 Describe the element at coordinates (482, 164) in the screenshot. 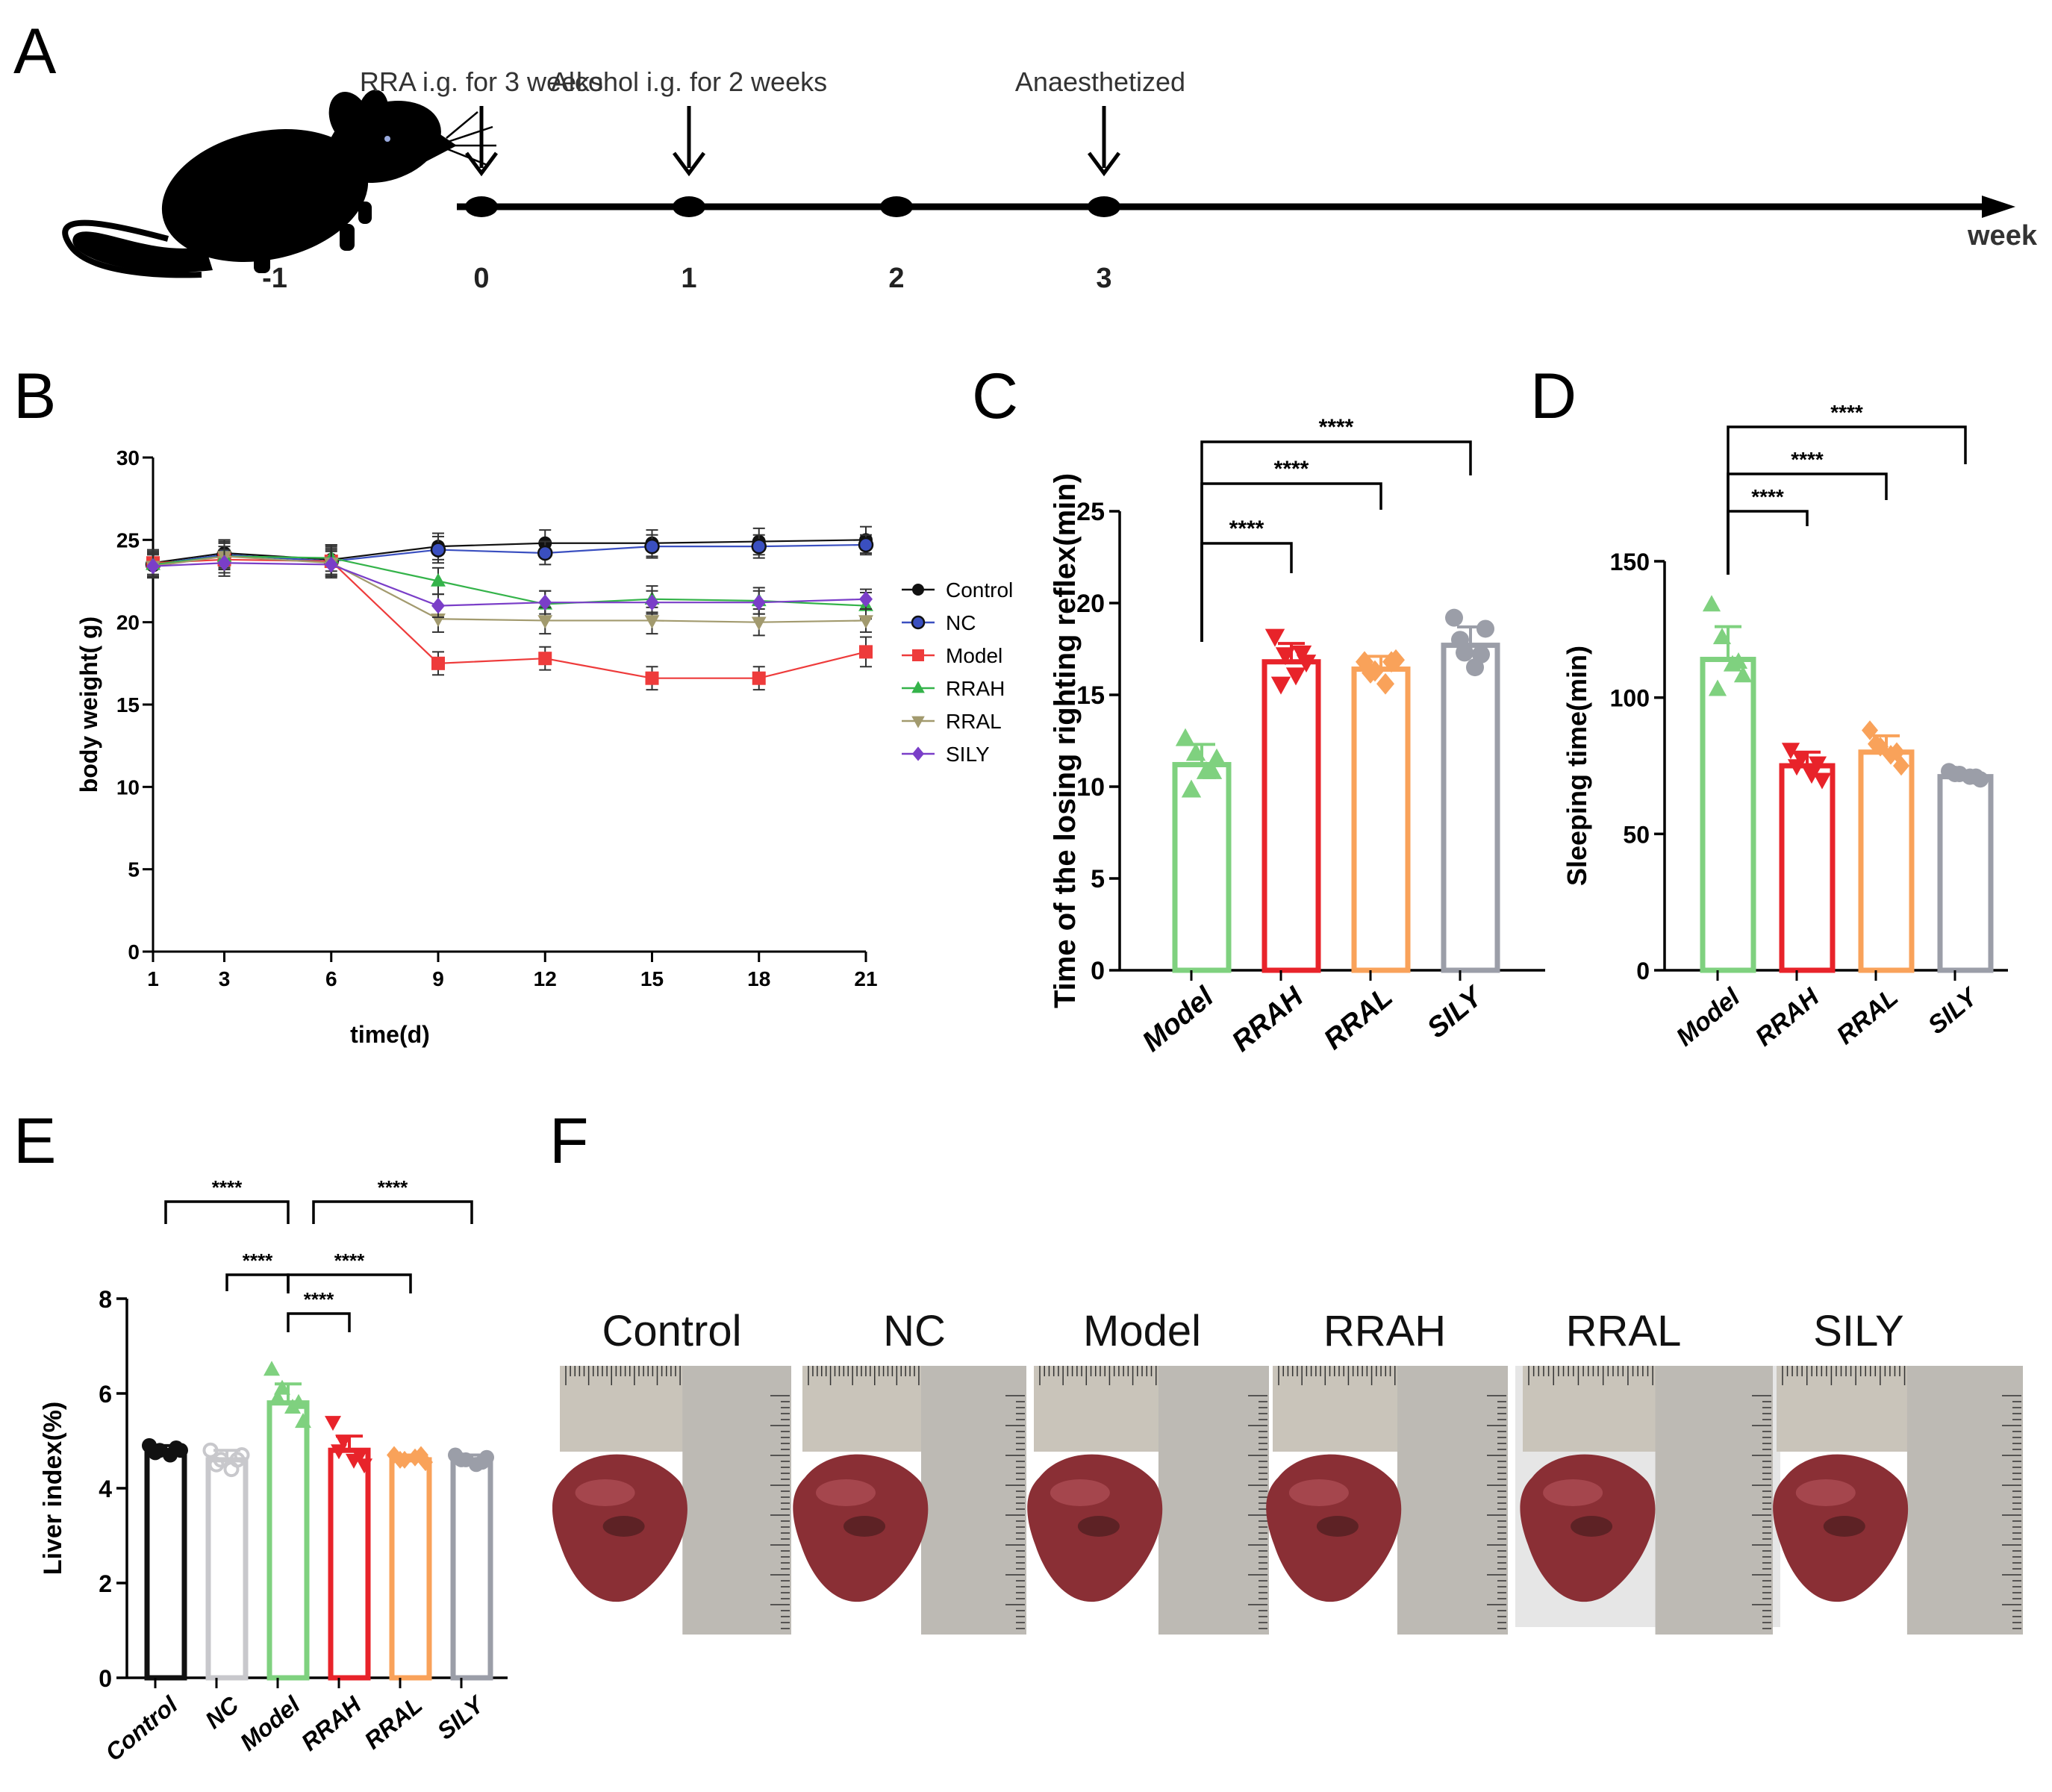

I see `timeline-event-arrow-head` at that location.